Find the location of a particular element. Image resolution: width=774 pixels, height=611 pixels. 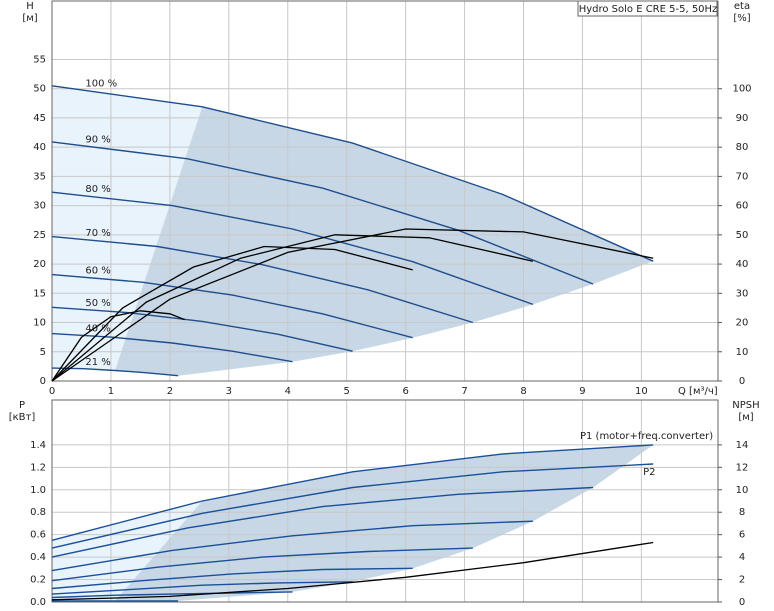

curve-label: P1 (motor+freq.converter) is located at coordinates (646, 436).